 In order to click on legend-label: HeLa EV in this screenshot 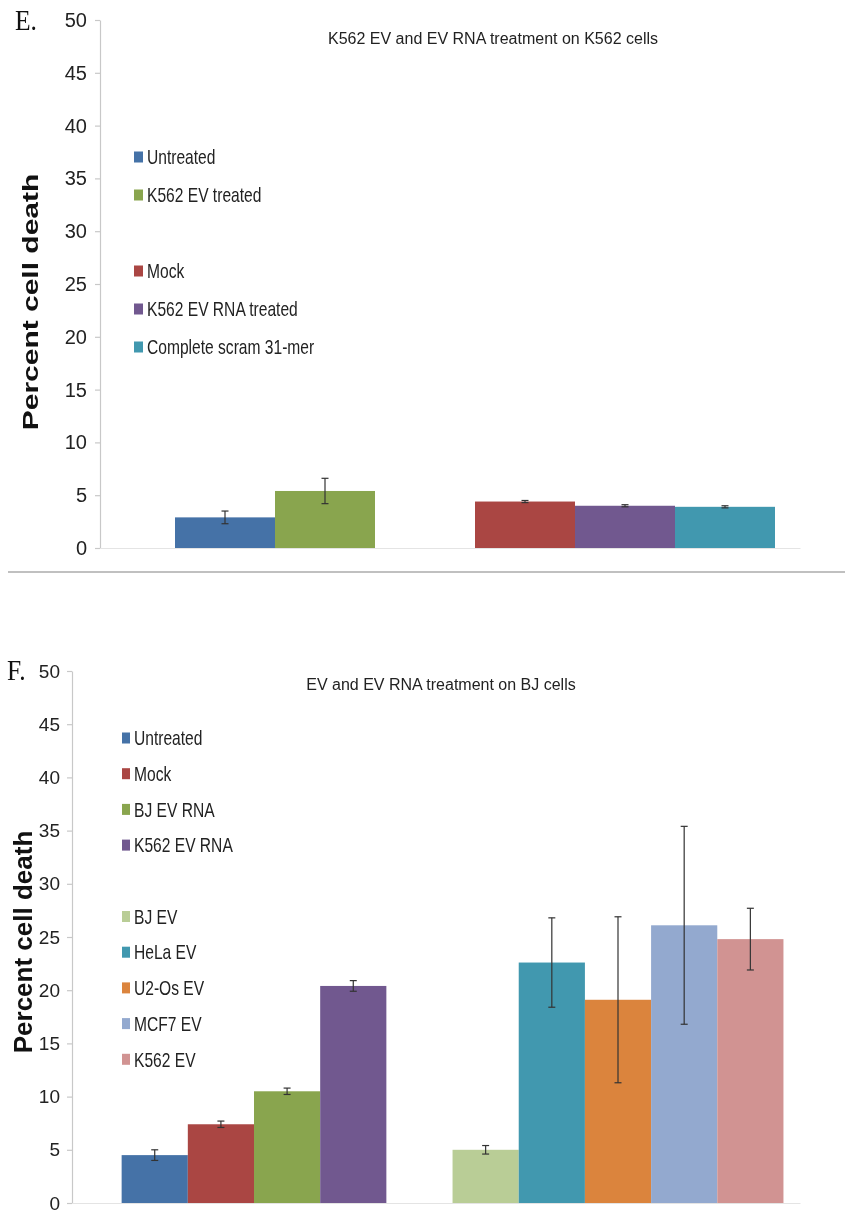, I will do `click(165, 952)`.